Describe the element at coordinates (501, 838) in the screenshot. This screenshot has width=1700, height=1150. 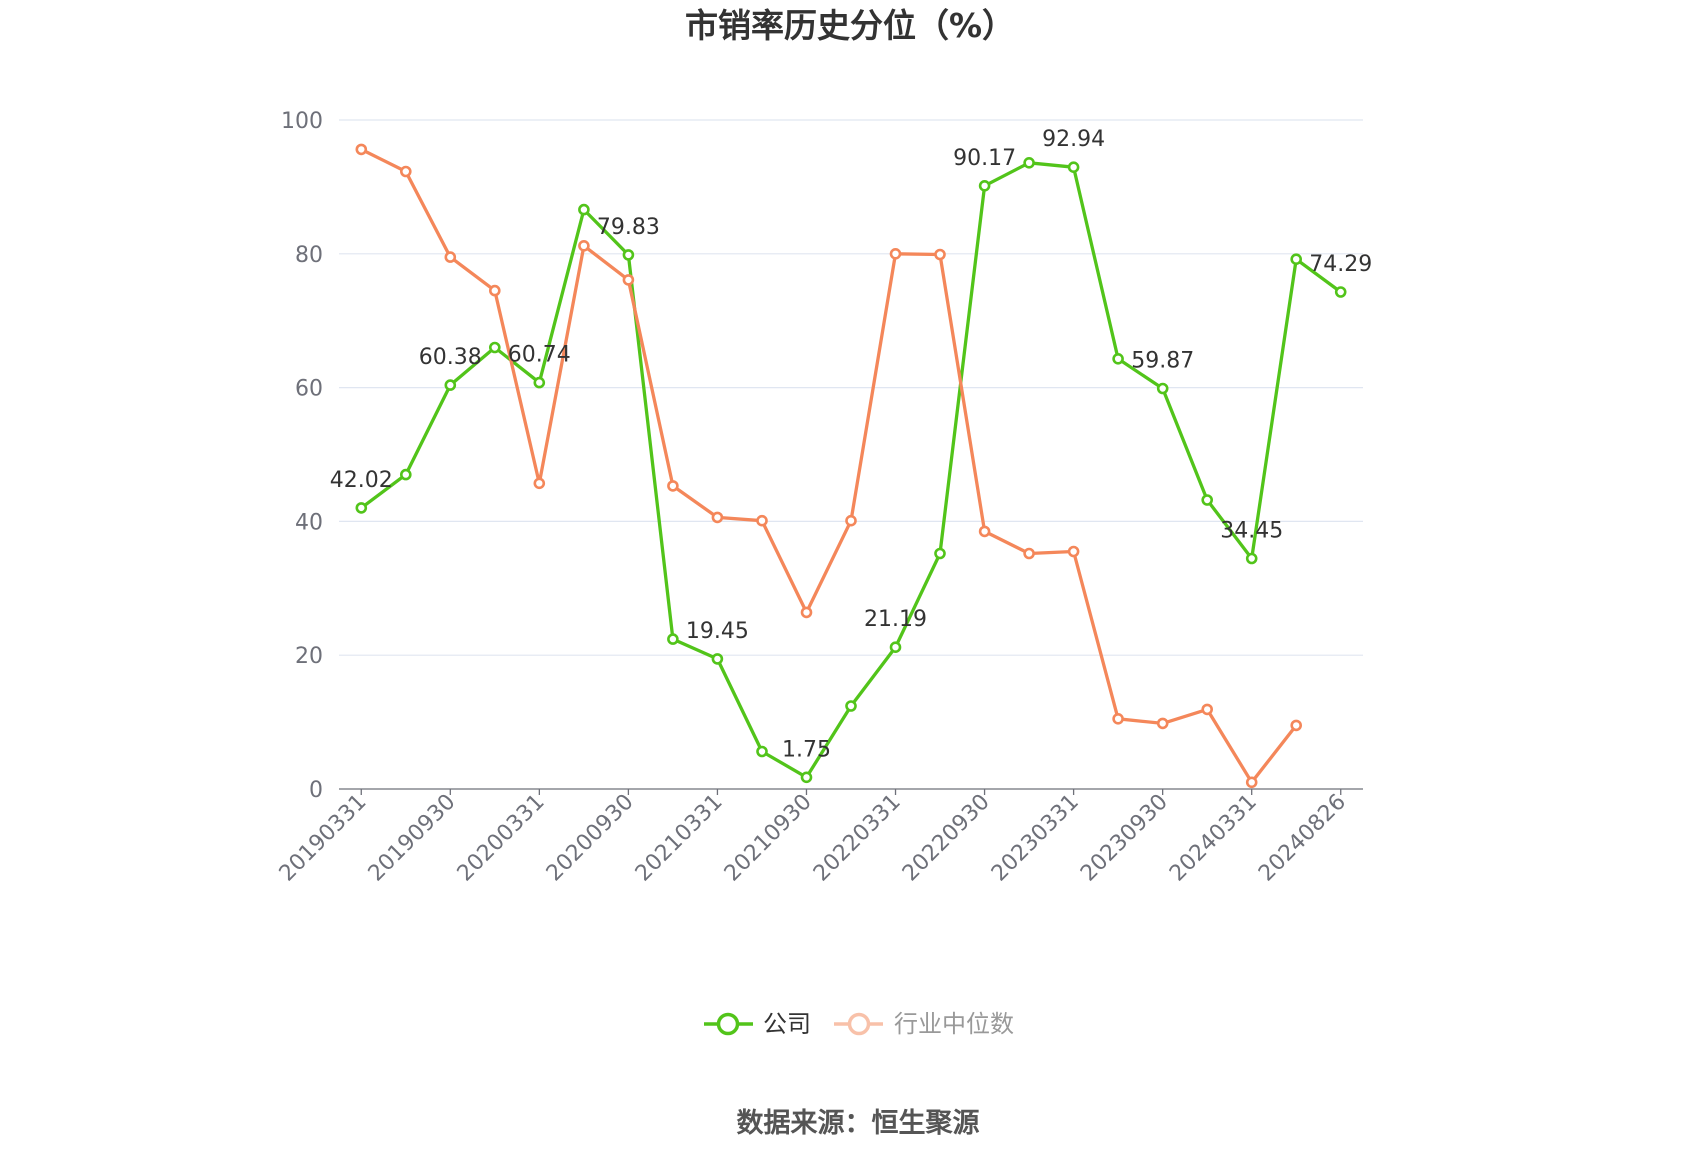
I see `x-tick-label: 20200331` at that location.